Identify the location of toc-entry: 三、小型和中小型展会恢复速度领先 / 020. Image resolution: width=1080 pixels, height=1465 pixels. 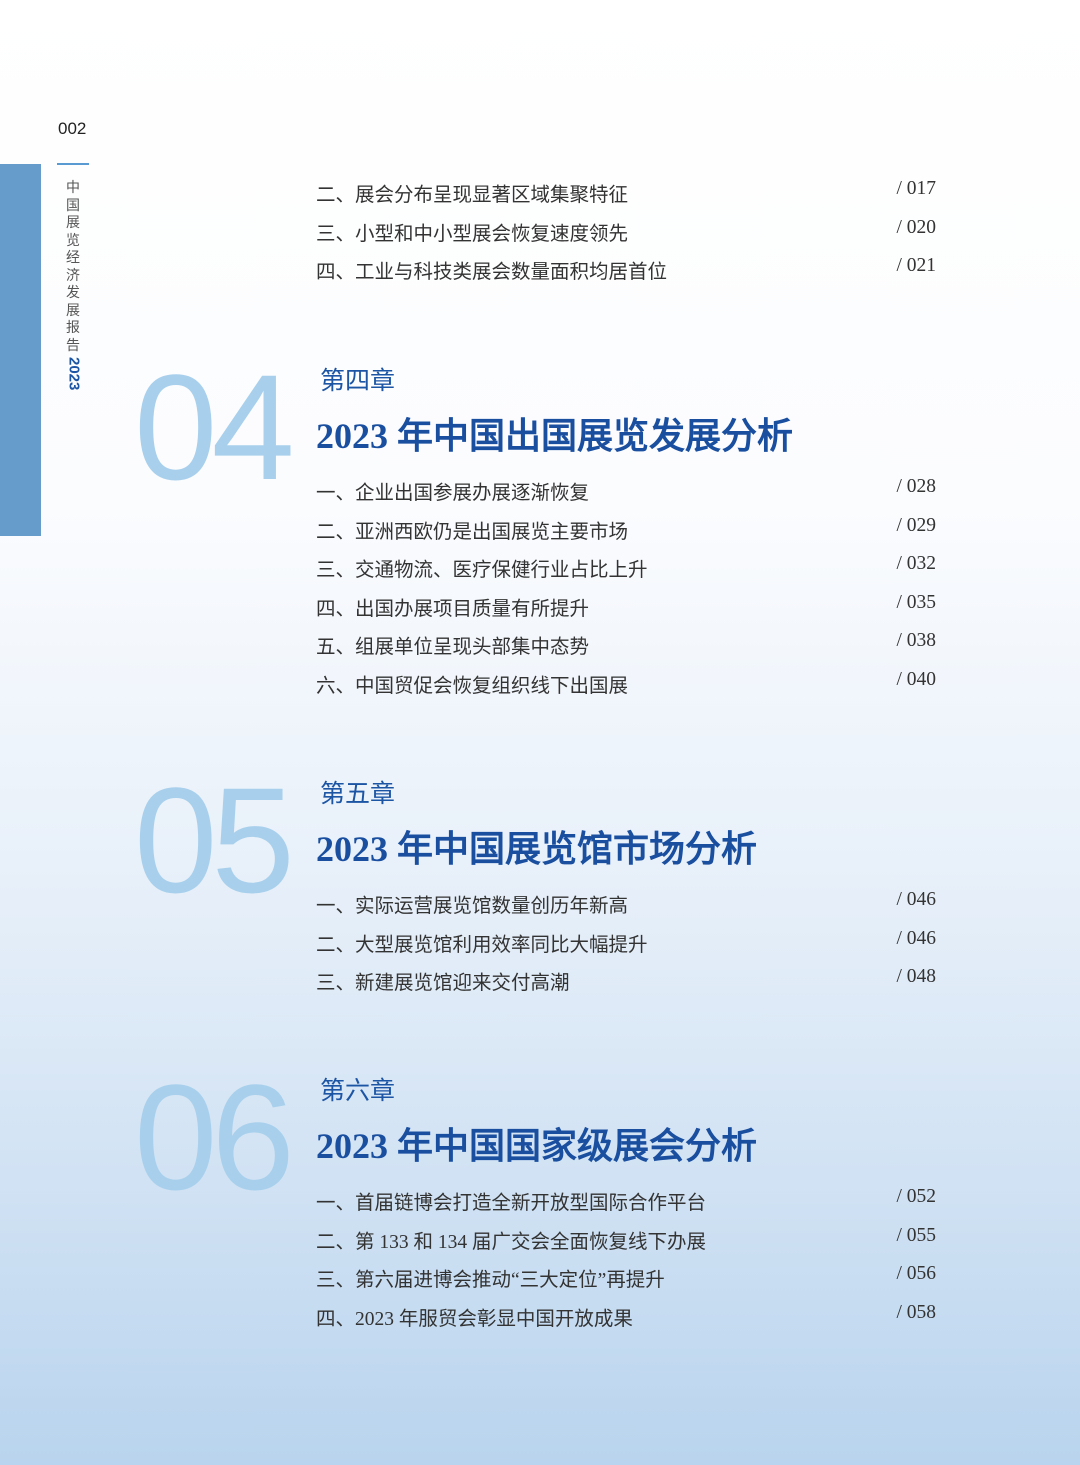
(626, 230).